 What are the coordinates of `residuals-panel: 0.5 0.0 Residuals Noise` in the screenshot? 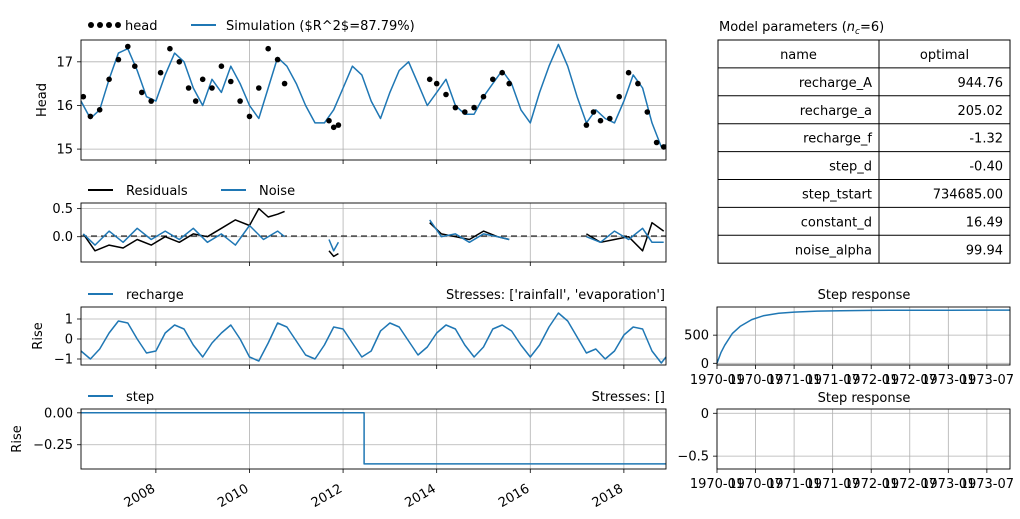 It's located at (359, 225).